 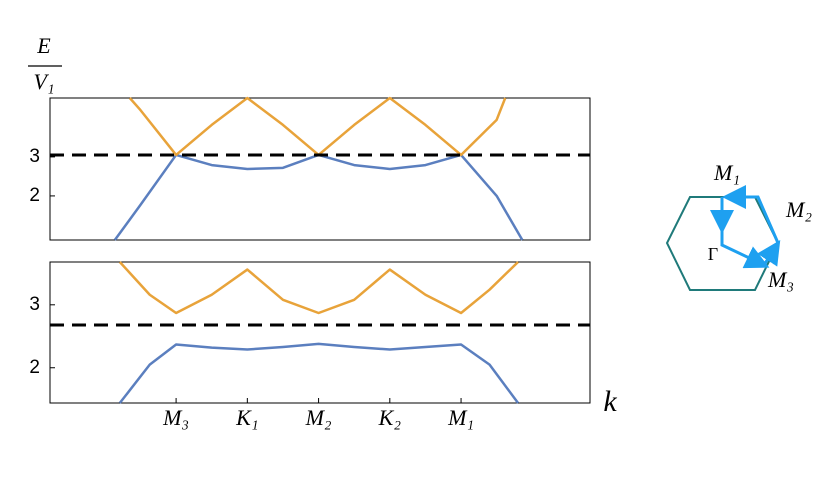 I want to click on inset-diagram: M₁ M₂ M₃ Γ, so click(x=738, y=226).